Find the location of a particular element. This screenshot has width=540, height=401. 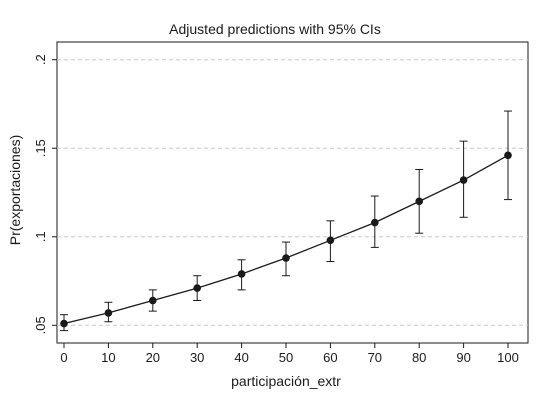

x-tick-label: 60 is located at coordinates (330, 357).